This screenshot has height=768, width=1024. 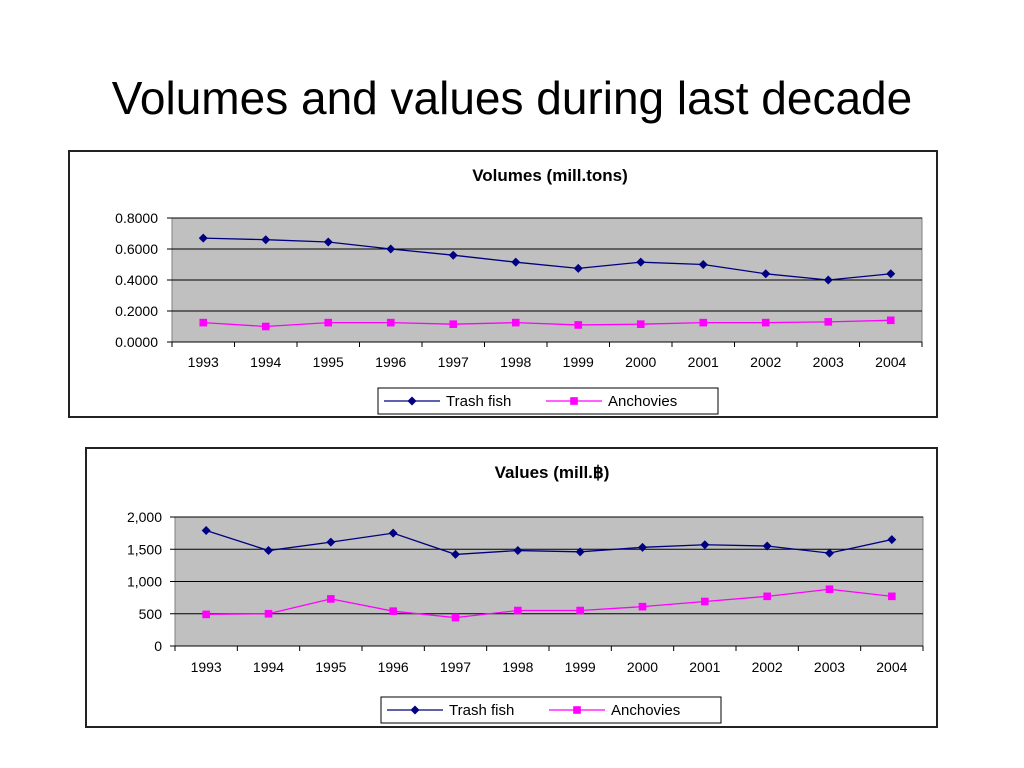 What do you see at coordinates (550, 175) in the screenshot?
I see `chart-title: Volumes (mill.tons)` at bounding box center [550, 175].